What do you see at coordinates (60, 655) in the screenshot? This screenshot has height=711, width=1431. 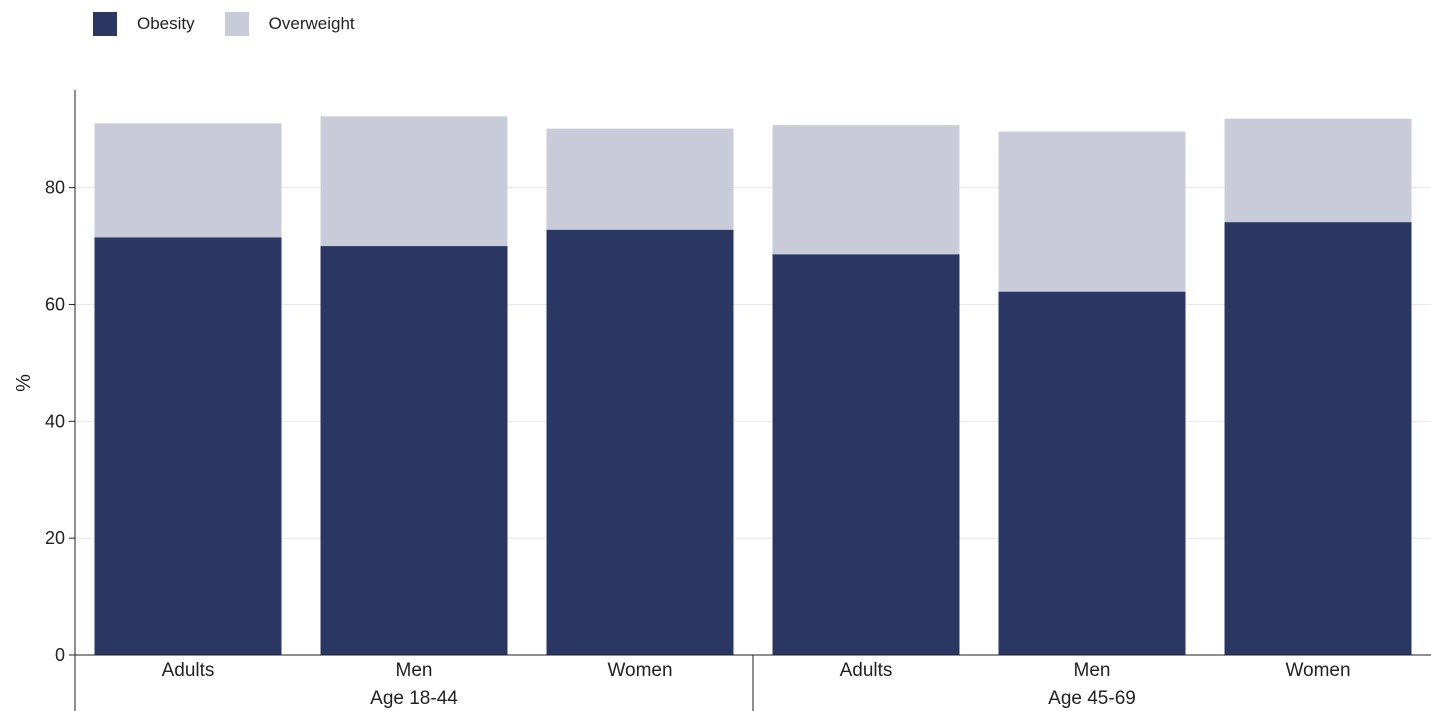 I see `y-tick-label-0: 0` at bounding box center [60, 655].